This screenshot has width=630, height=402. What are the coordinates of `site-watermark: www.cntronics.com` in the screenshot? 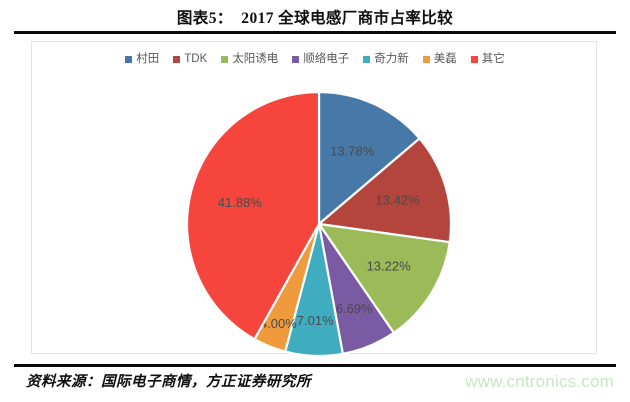 It's located at (539, 381).